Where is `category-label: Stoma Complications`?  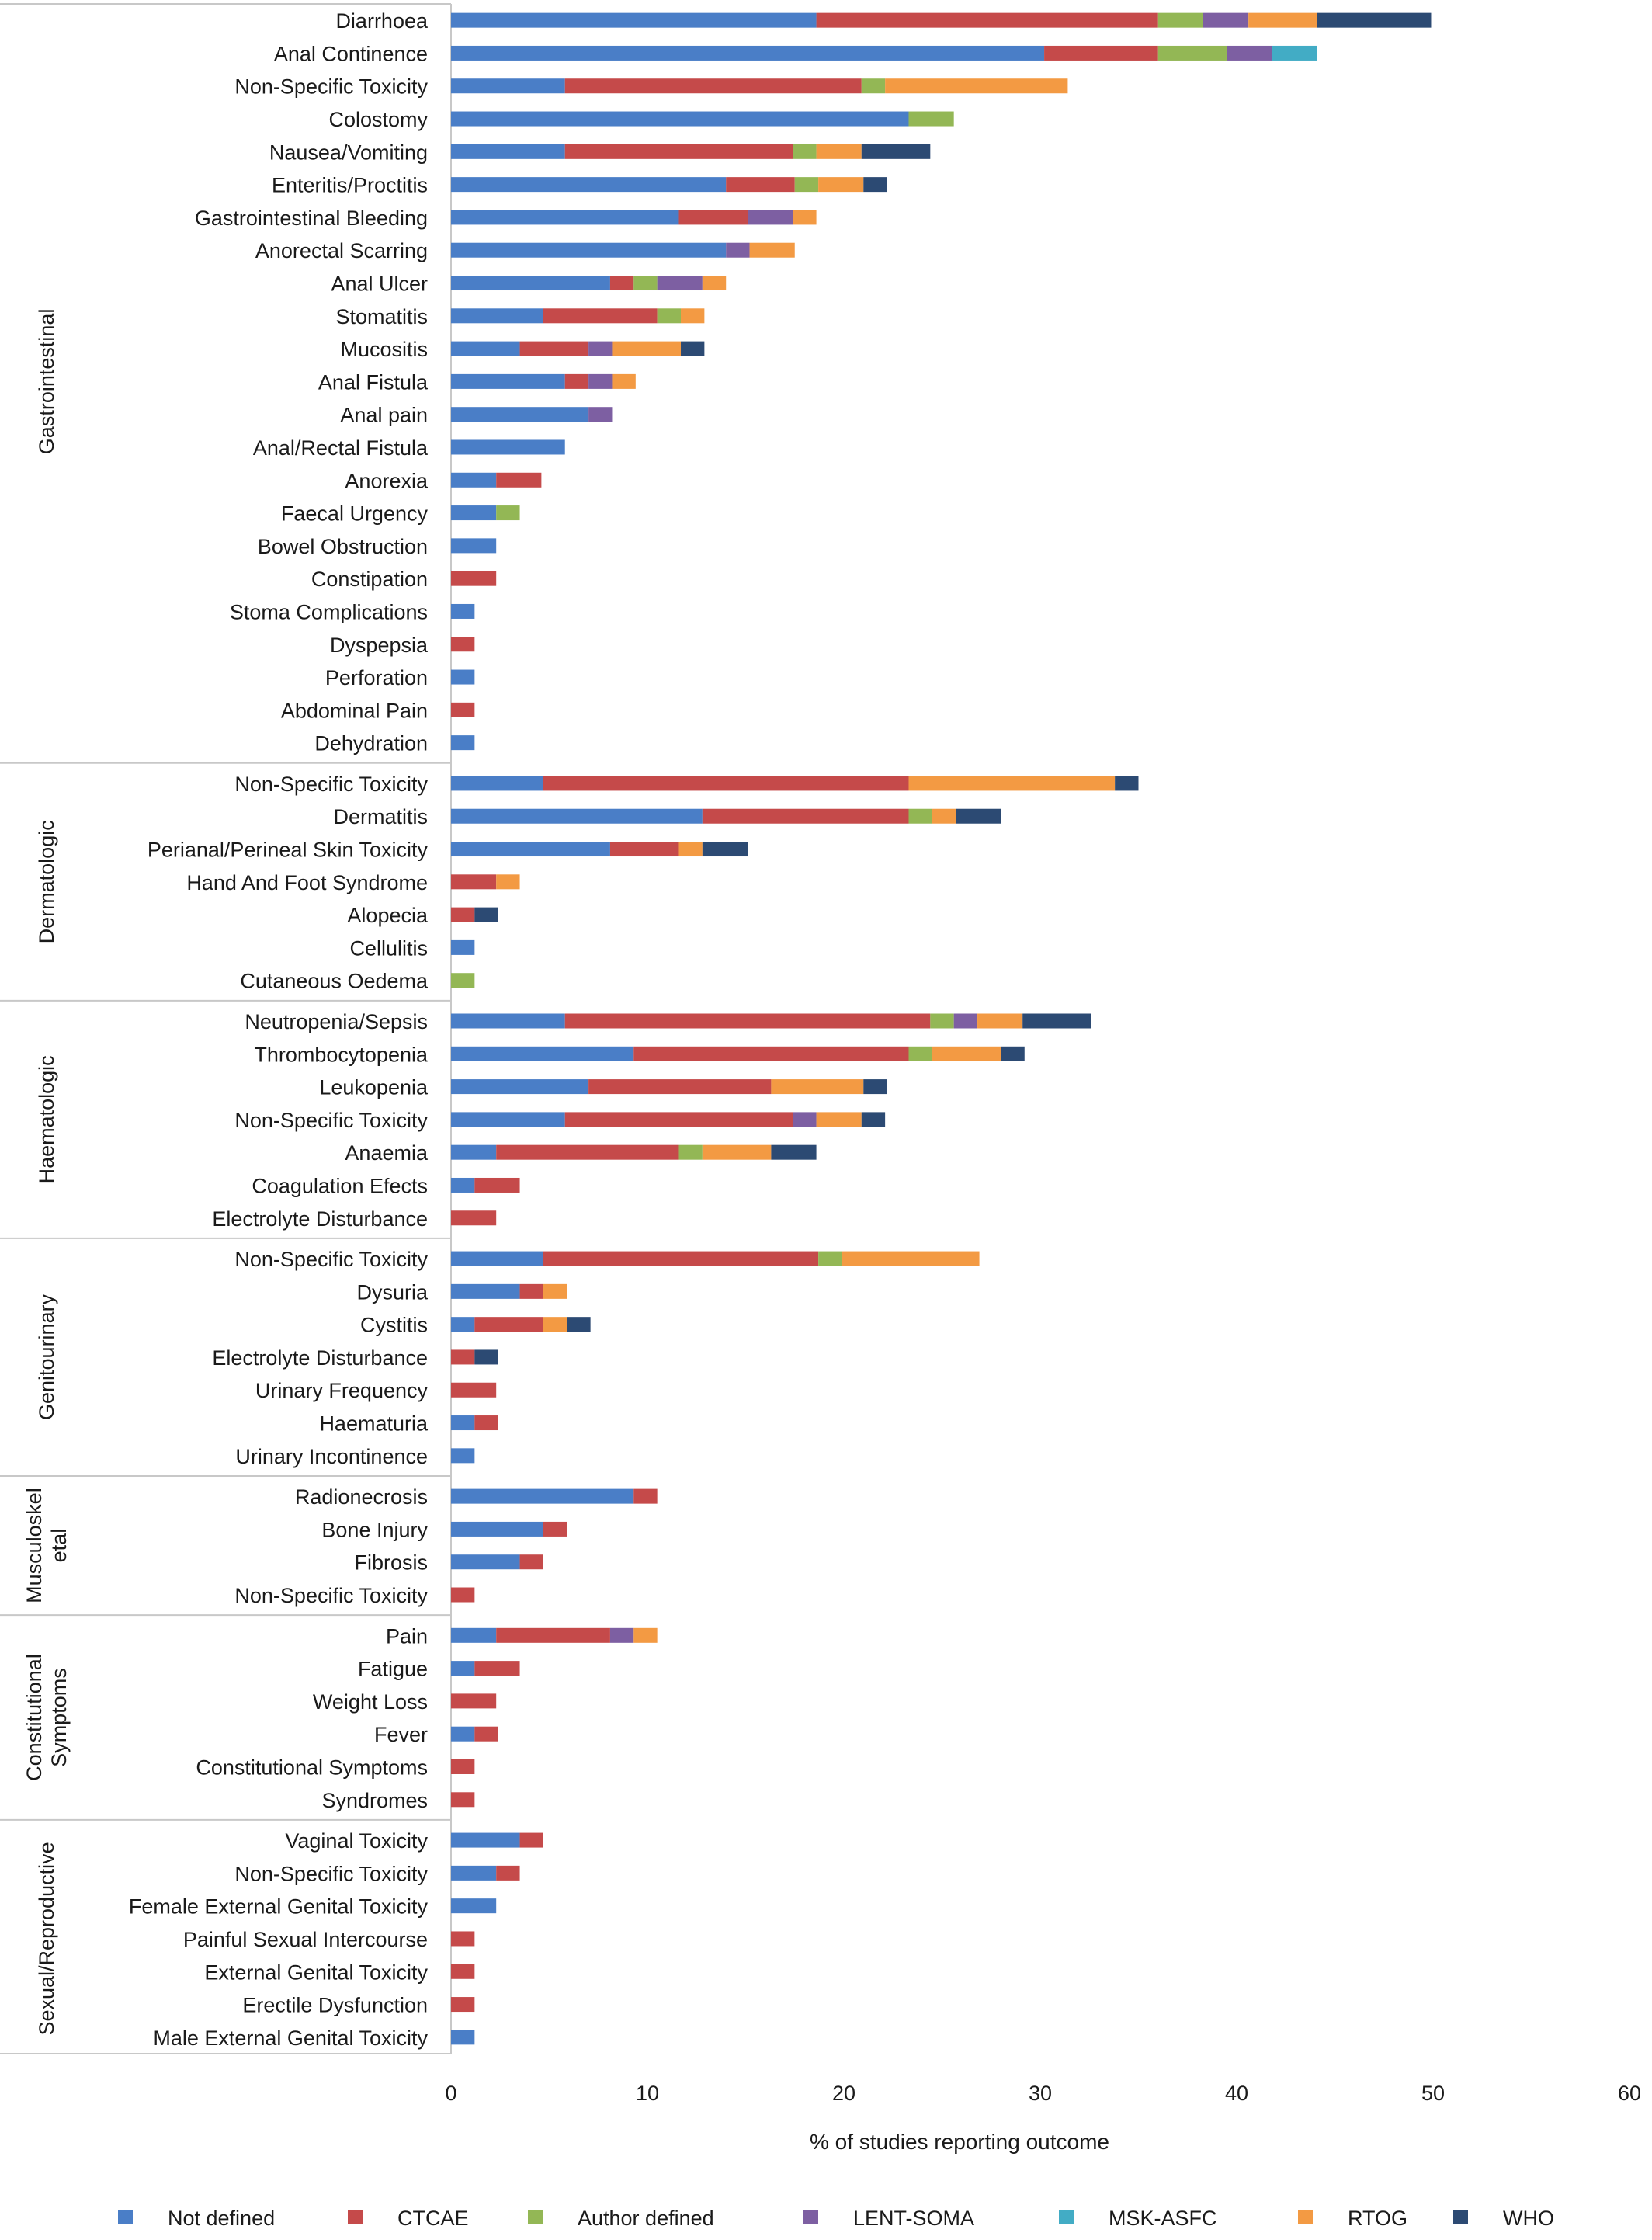
category-label: Stoma Complications is located at coordinates (329, 611).